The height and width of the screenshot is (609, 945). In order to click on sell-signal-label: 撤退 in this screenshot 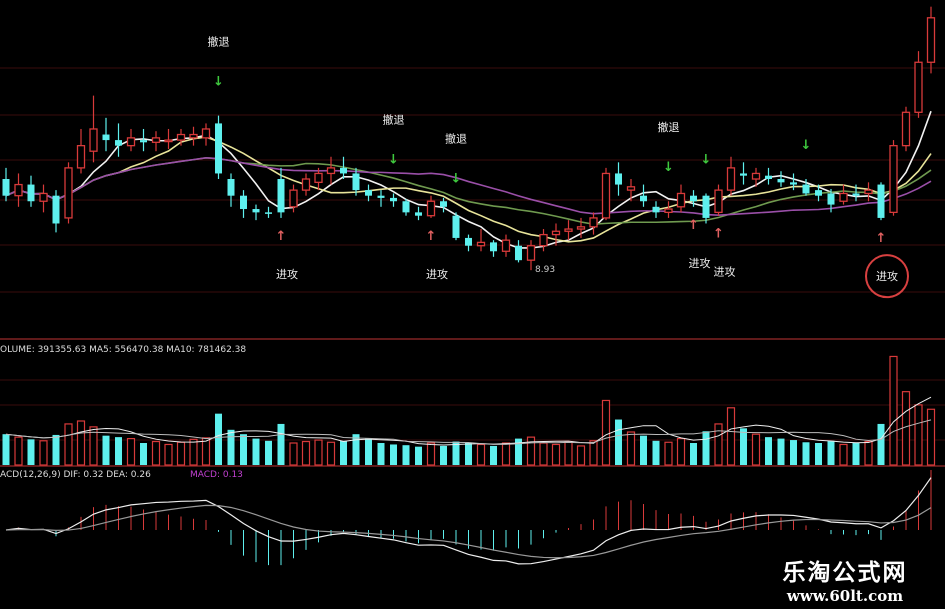, I will do `click(456, 138)`.